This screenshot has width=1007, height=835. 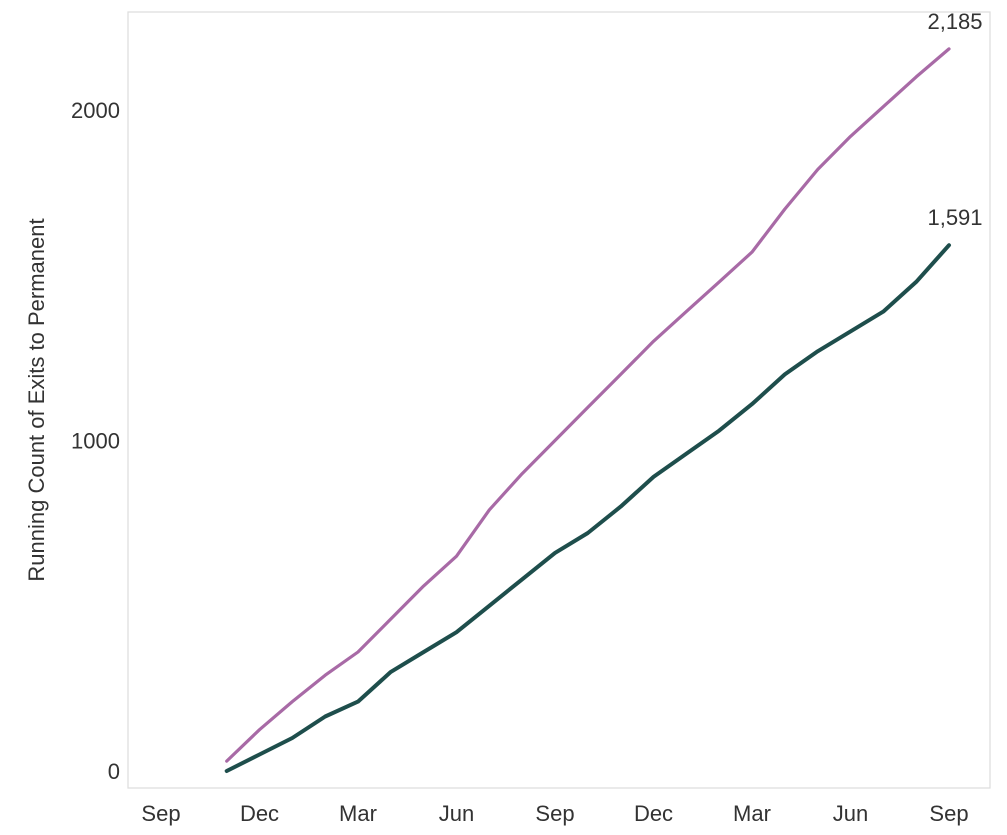 I want to click on y-axis-ticks: 0 1000 2000, so click(x=95, y=441).